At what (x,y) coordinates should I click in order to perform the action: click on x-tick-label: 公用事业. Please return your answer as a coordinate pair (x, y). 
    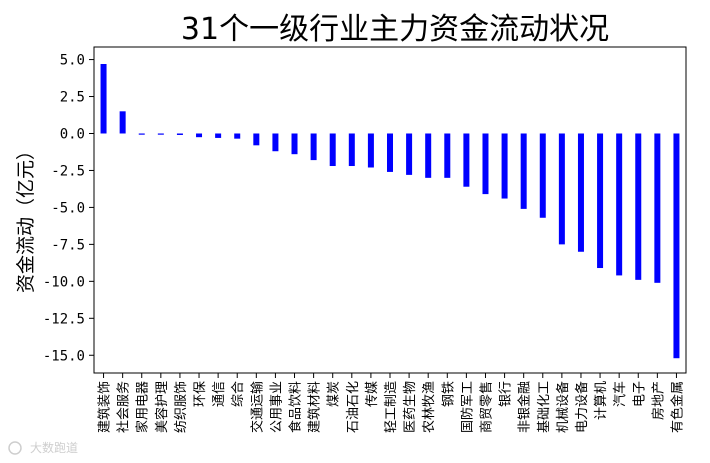
    Looking at the image, I should click on (276, 407).